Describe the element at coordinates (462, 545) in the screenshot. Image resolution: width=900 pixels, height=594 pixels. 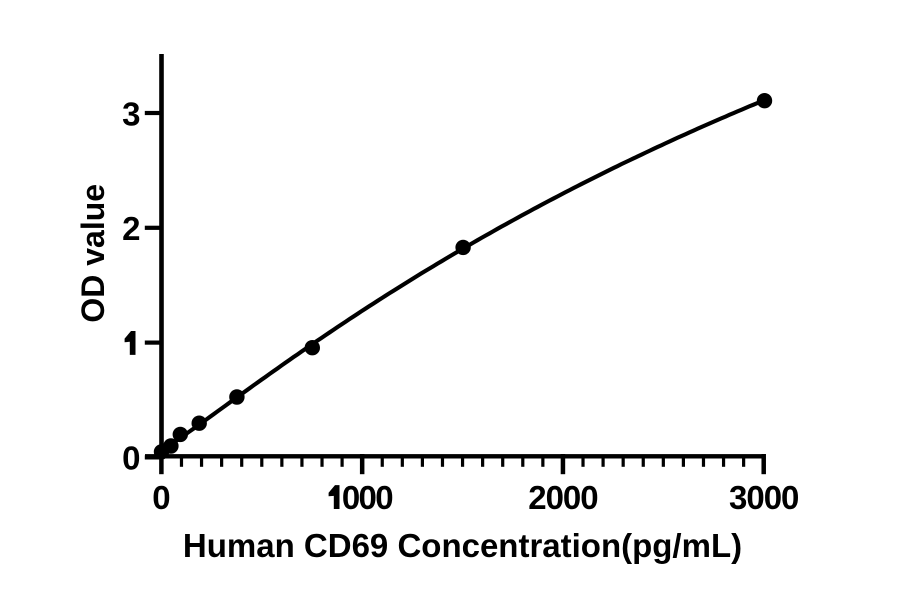
I see `svg-text:Human CD69 Concentration(pg/mL: Human CD69 Concentration(pg/mL)` at that location.